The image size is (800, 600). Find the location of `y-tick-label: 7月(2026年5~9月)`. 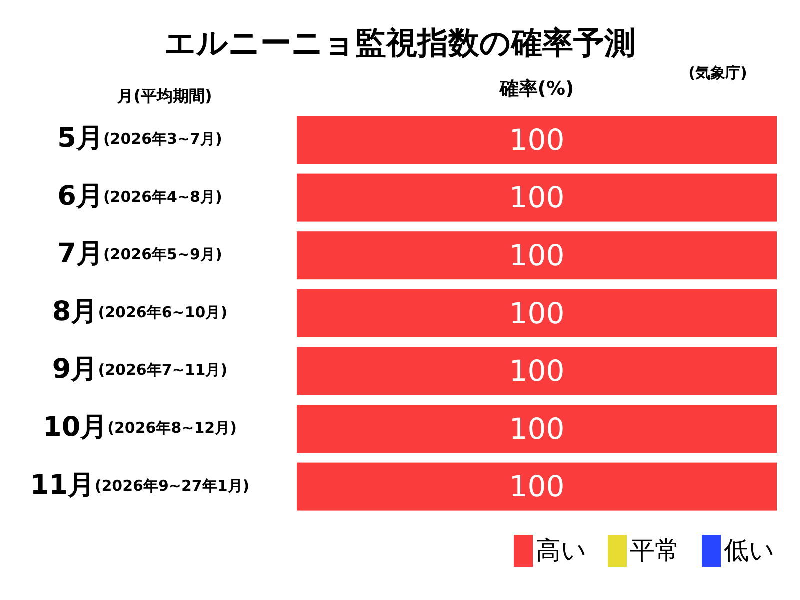

y-tick-label: 7月(2026年5~9月) is located at coordinates (140, 254).